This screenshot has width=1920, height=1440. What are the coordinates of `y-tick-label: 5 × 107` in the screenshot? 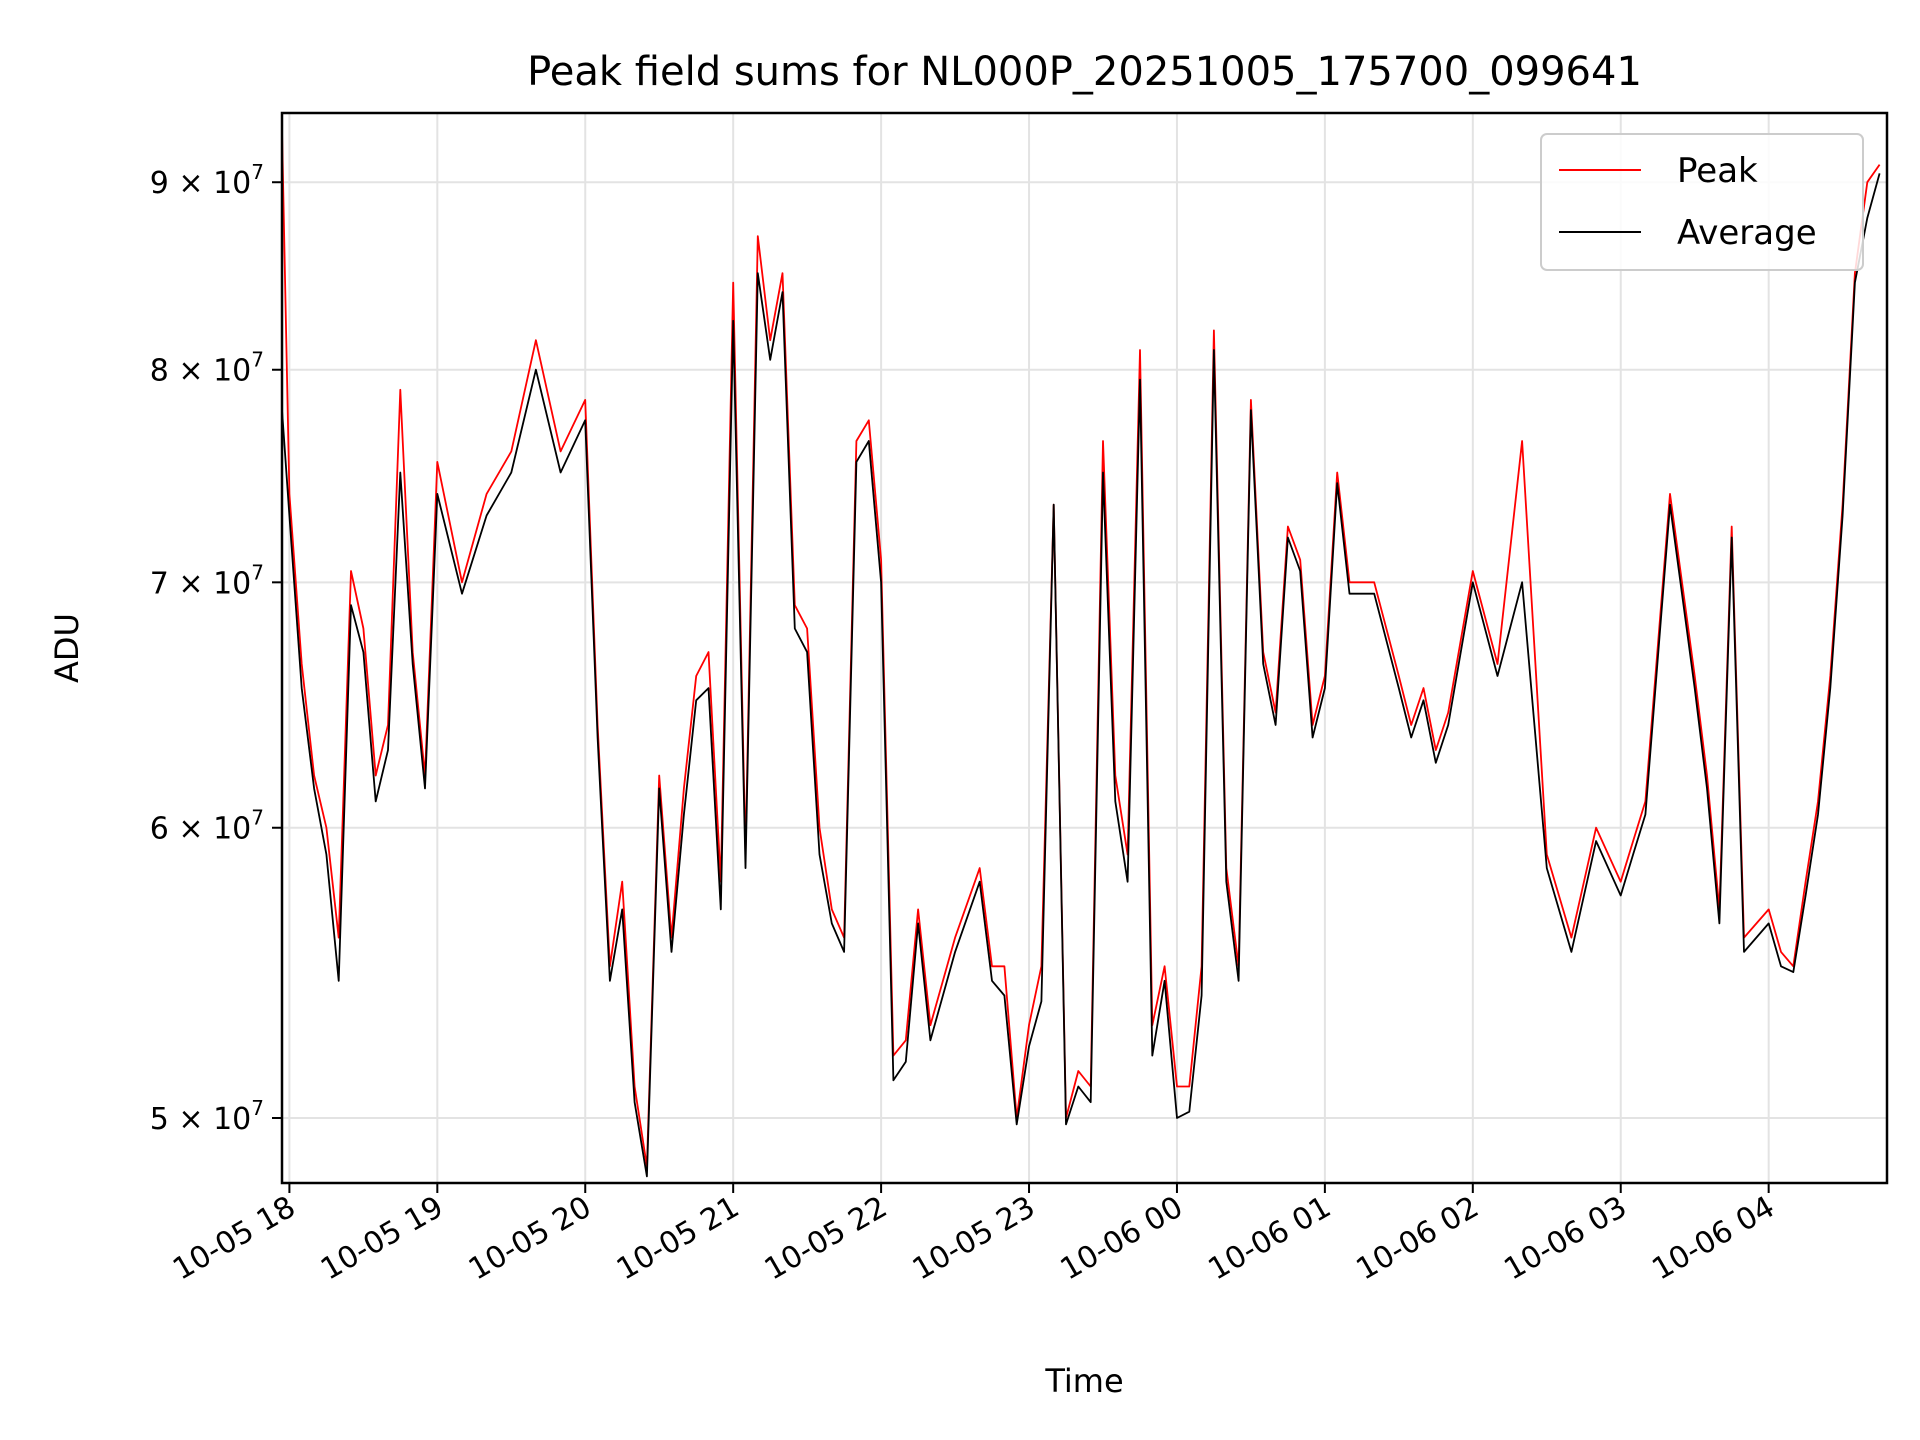 It's located at (207, 1116).